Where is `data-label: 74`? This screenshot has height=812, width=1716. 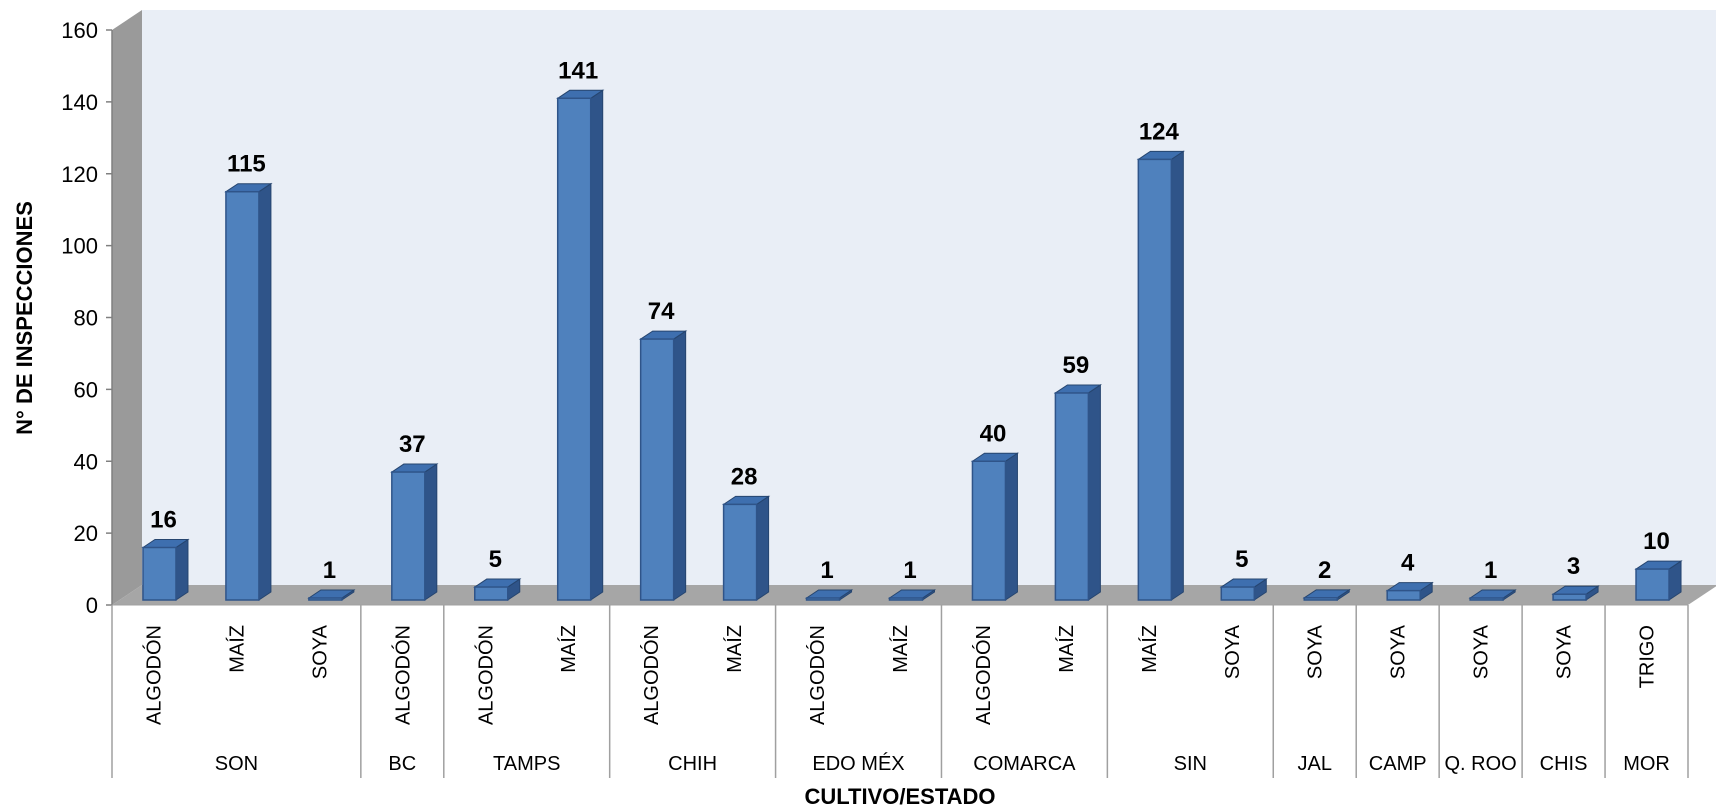
data-label: 74 is located at coordinates (661, 311).